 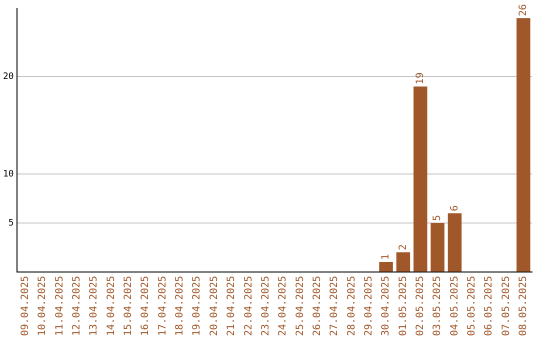 I want to click on x-tick-label: 03.05.2025, so click(x=438, y=306).